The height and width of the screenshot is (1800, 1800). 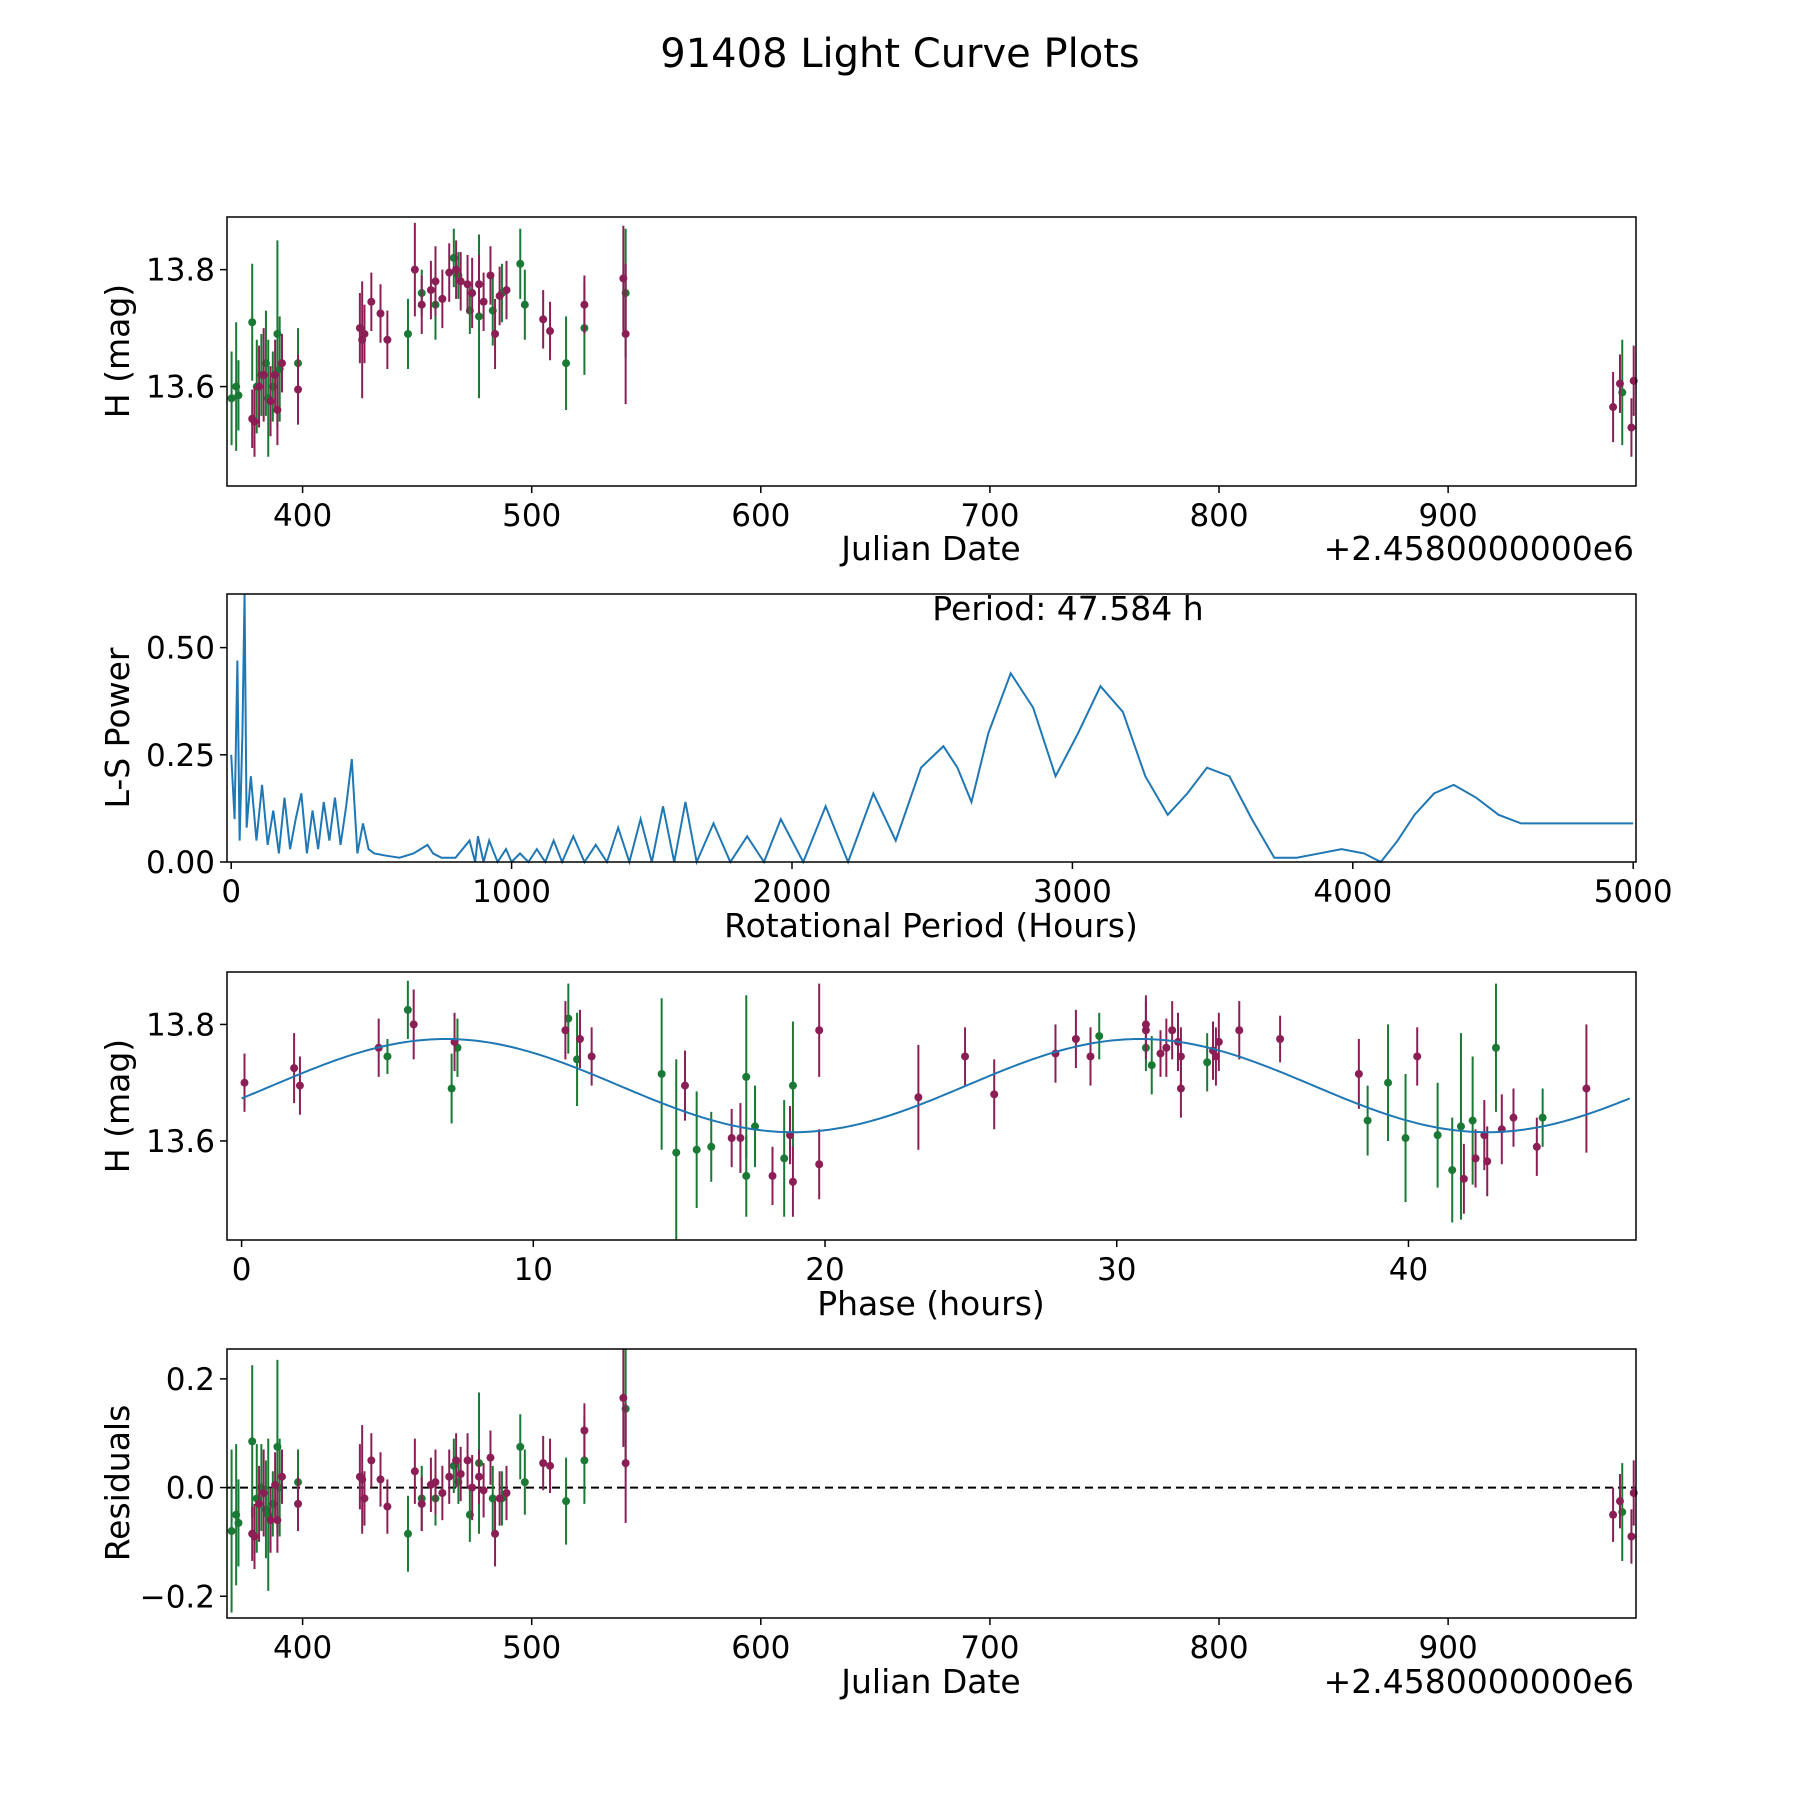 I want to click on periodogram-x-tick-label: 5000, so click(x=1633, y=892).